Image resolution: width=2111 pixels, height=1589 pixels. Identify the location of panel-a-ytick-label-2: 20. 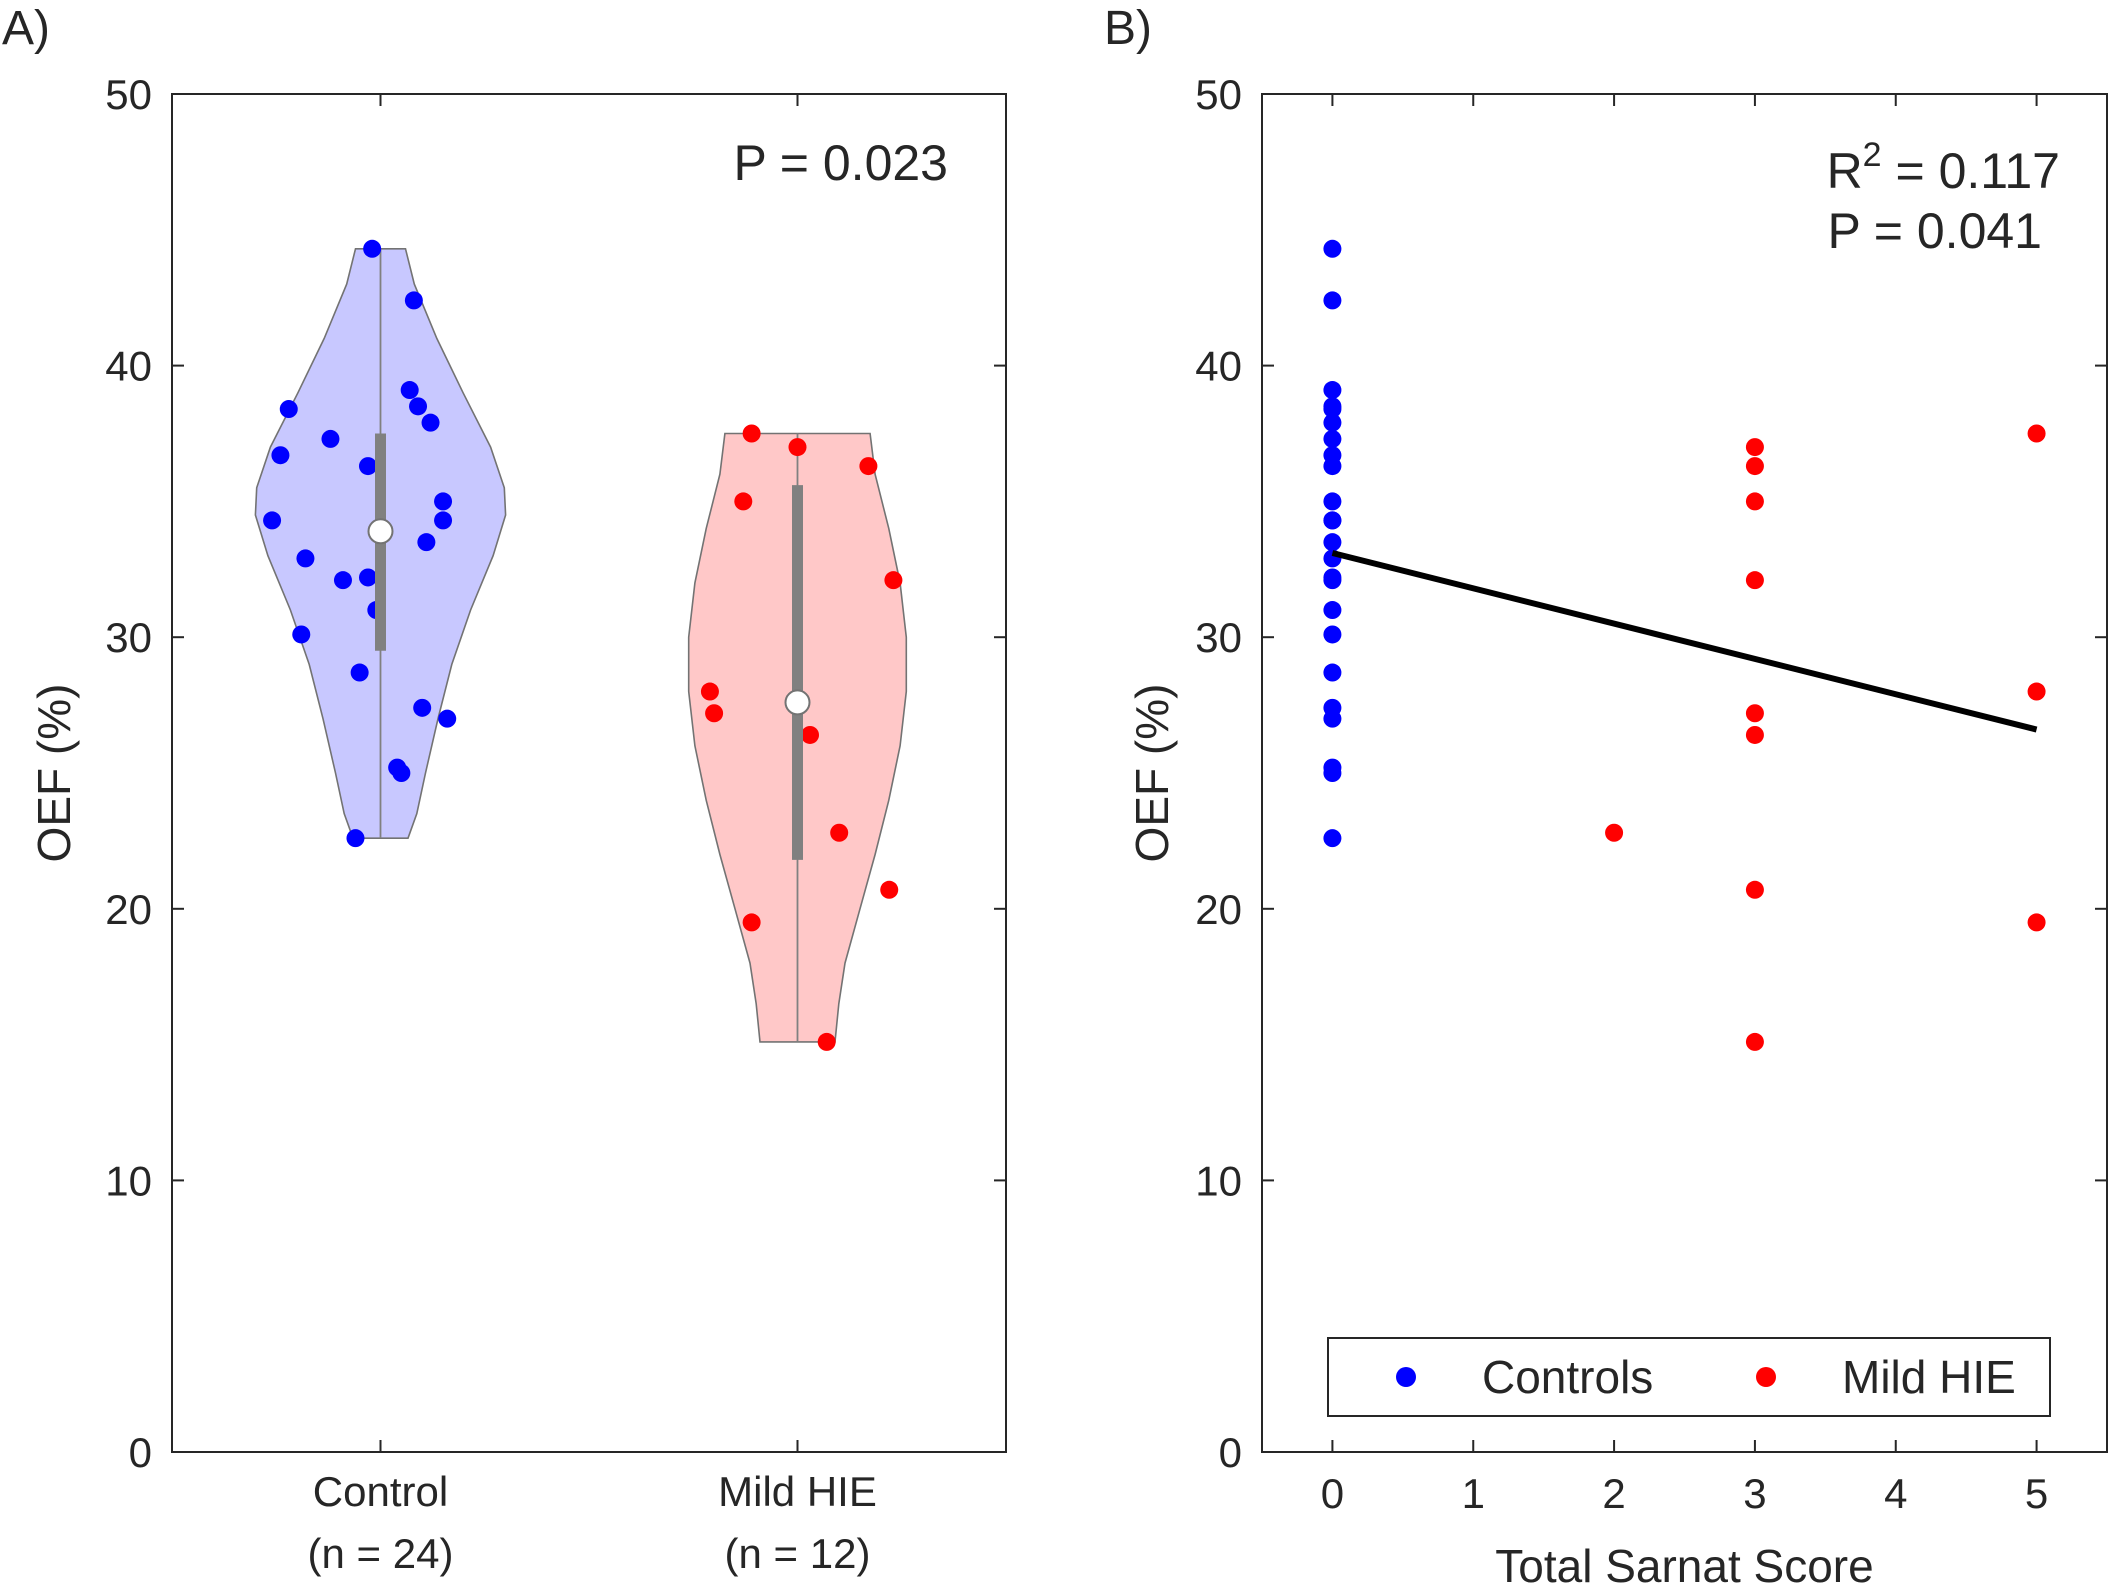
(128, 909).